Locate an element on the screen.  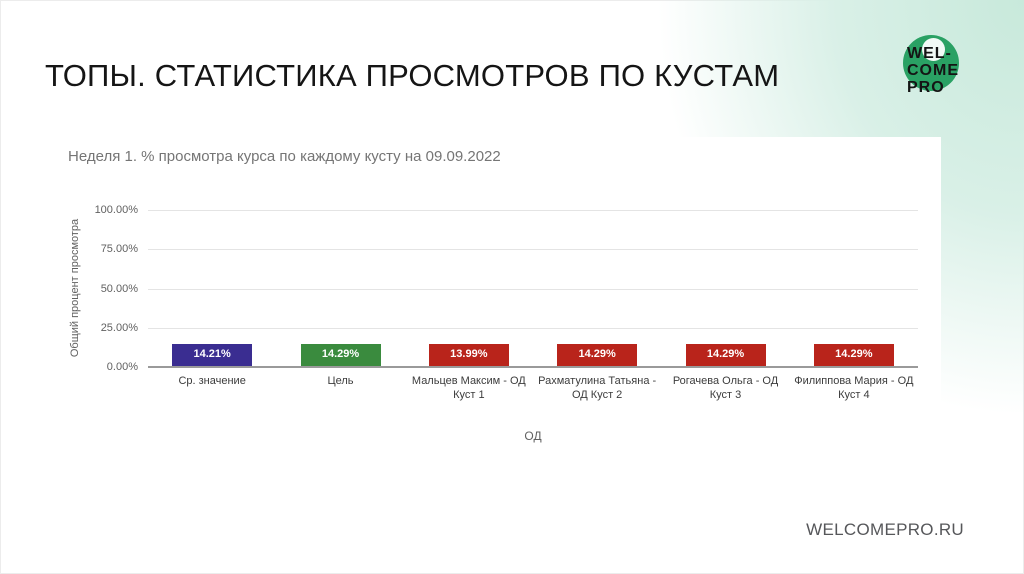
logo-wordmark: WEL- COME PRO is located at coordinates (933, 70).